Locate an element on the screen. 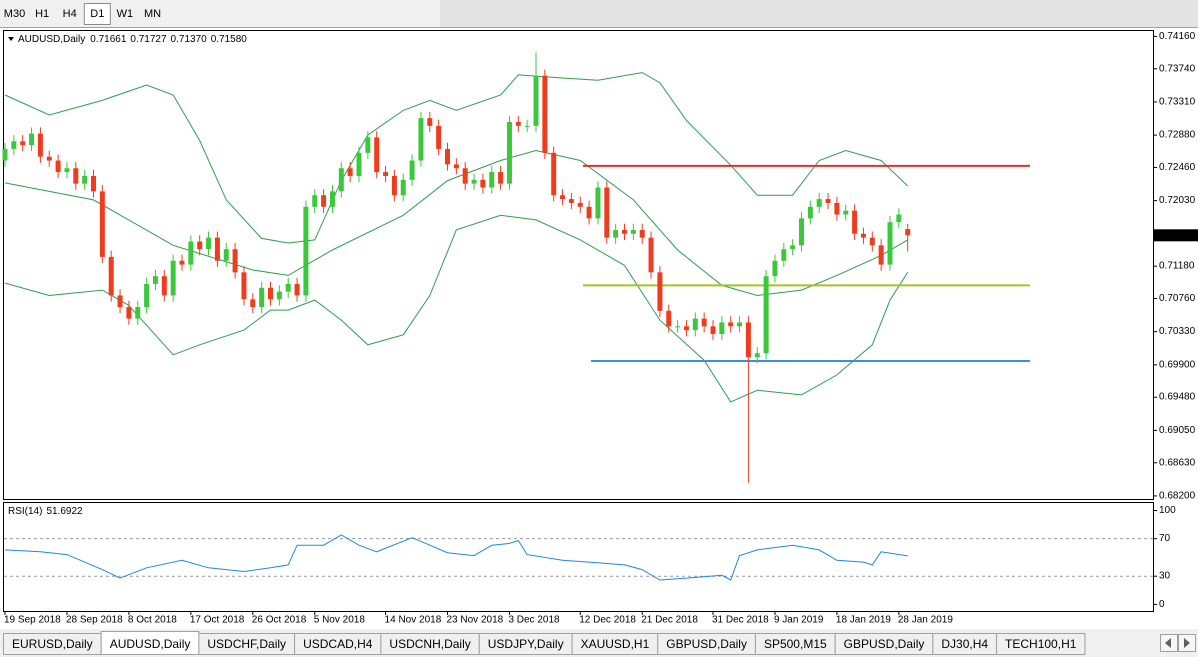  tab-label: USDJPY,Daily is located at coordinates (526, 644).